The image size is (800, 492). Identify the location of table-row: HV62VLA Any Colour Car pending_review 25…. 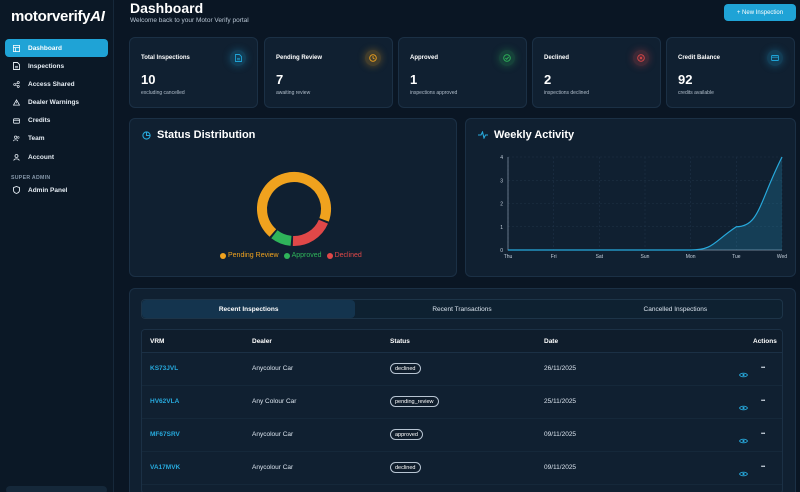
(462, 402).